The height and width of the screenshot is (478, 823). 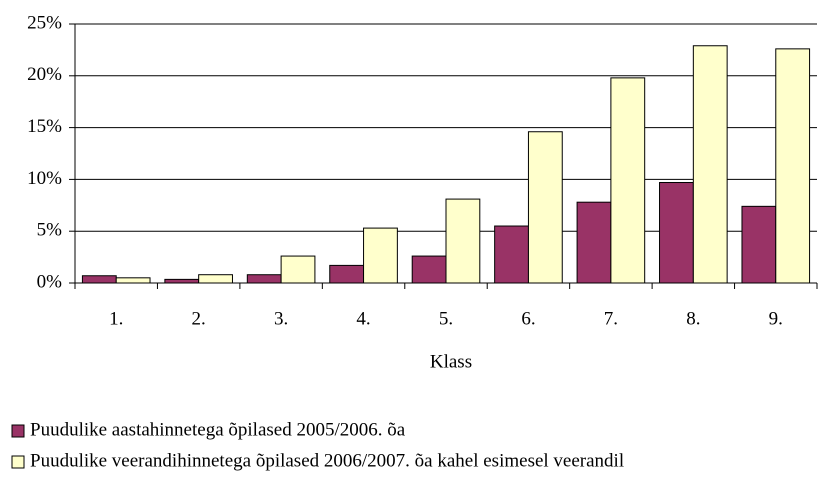 What do you see at coordinates (199, 318) in the screenshot?
I see `x-tick-label: 2.` at bounding box center [199, 318].